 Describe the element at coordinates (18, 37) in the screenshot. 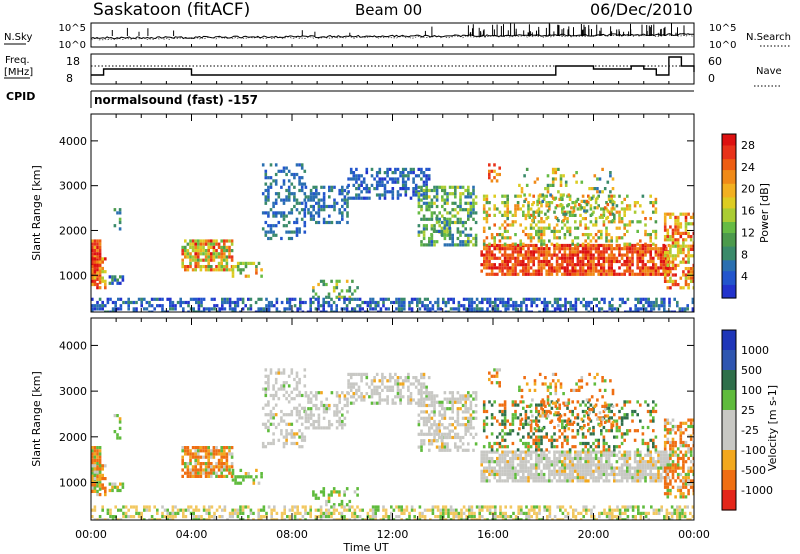

I see `nsky-label: N.Sky` at that location.